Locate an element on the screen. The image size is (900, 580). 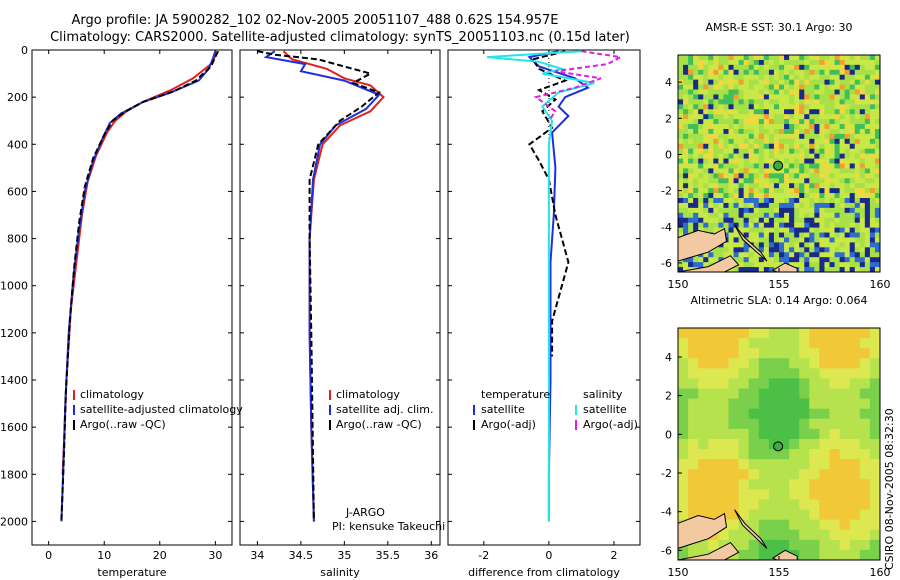
sla_map-ytick-label: 2 is located at coordinates (668, 396).